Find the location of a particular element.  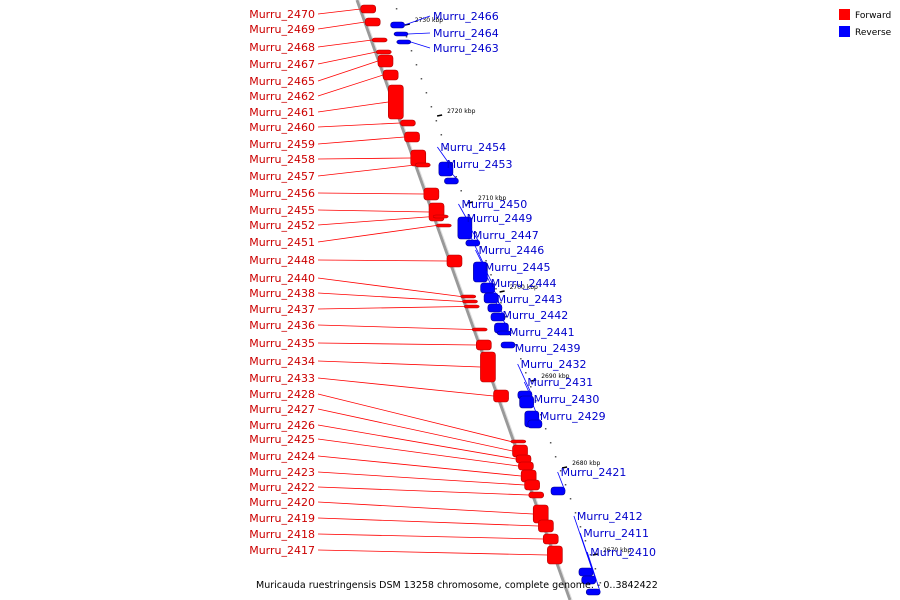

forward-gene-label: Murru_2457 is located at coordinates (282, 176).